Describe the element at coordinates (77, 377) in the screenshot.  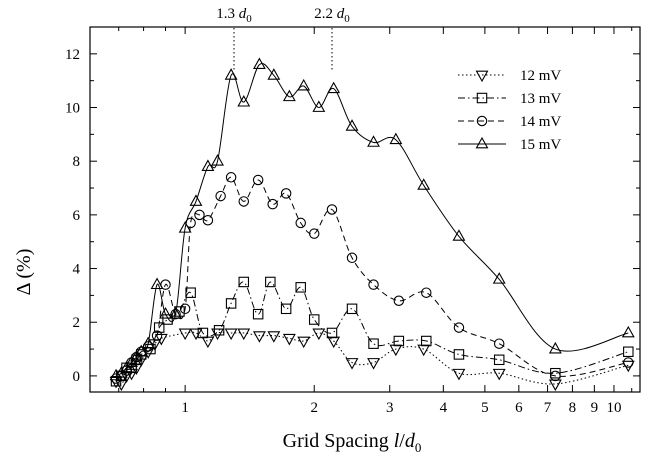
I see `y-tick-label: 0` at that location.